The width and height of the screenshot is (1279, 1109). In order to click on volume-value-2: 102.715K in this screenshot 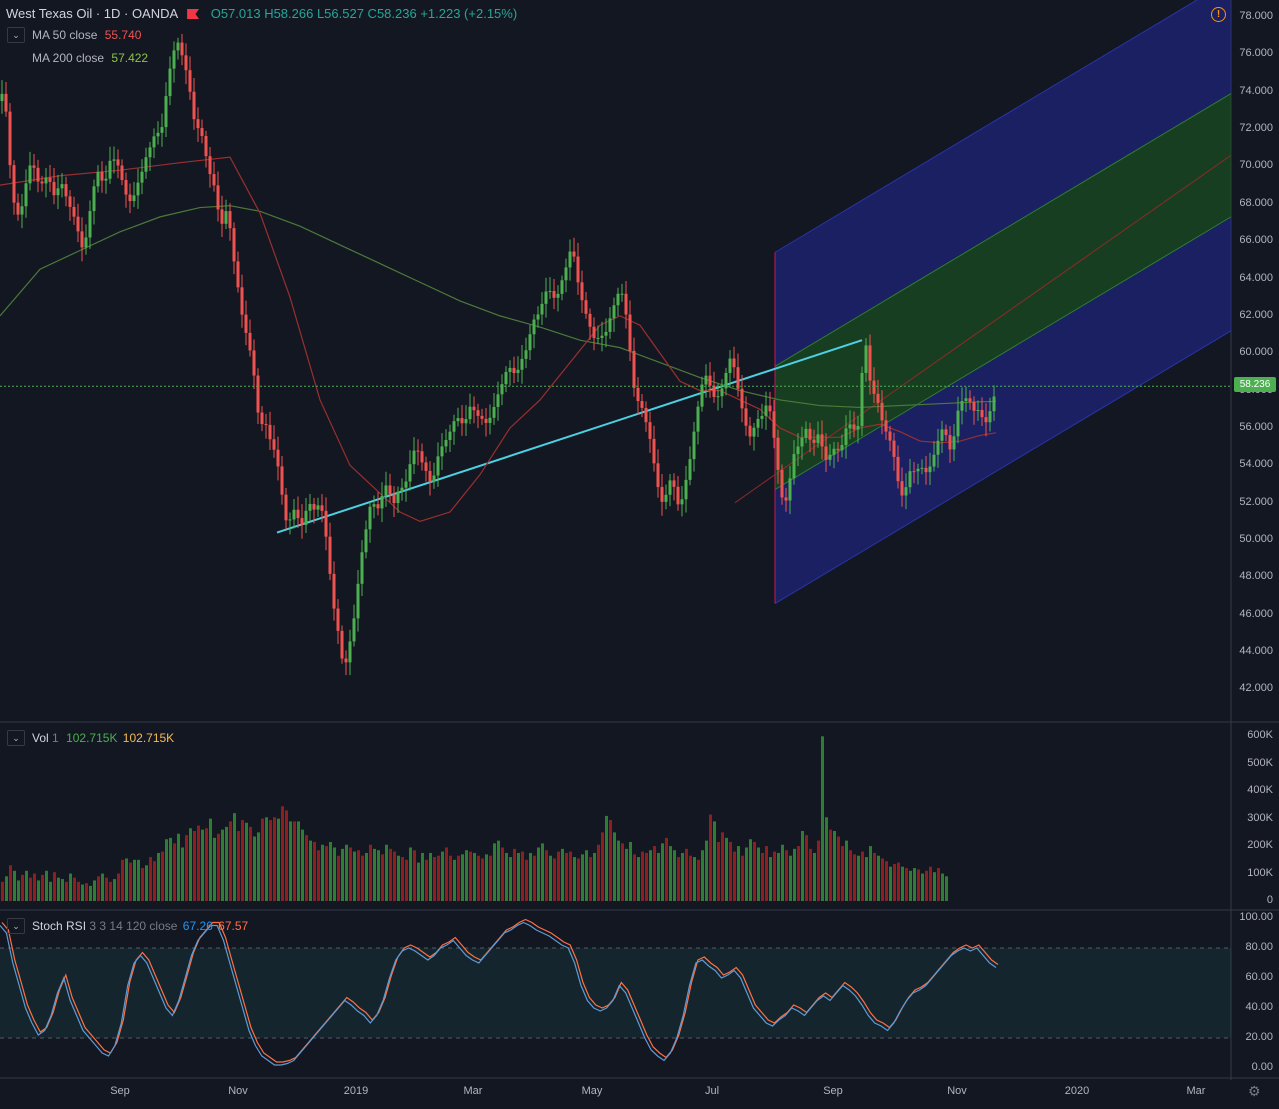, I will do `click(148, 738)`.